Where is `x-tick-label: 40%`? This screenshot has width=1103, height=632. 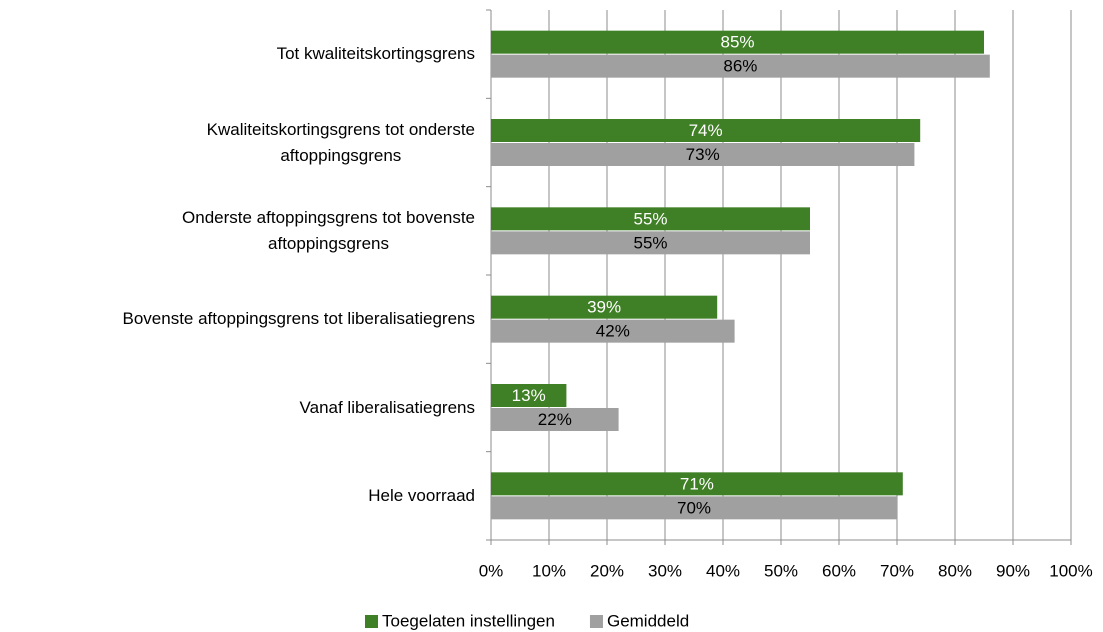
x-tick-label: 40% is located at coordinates (723, 570).